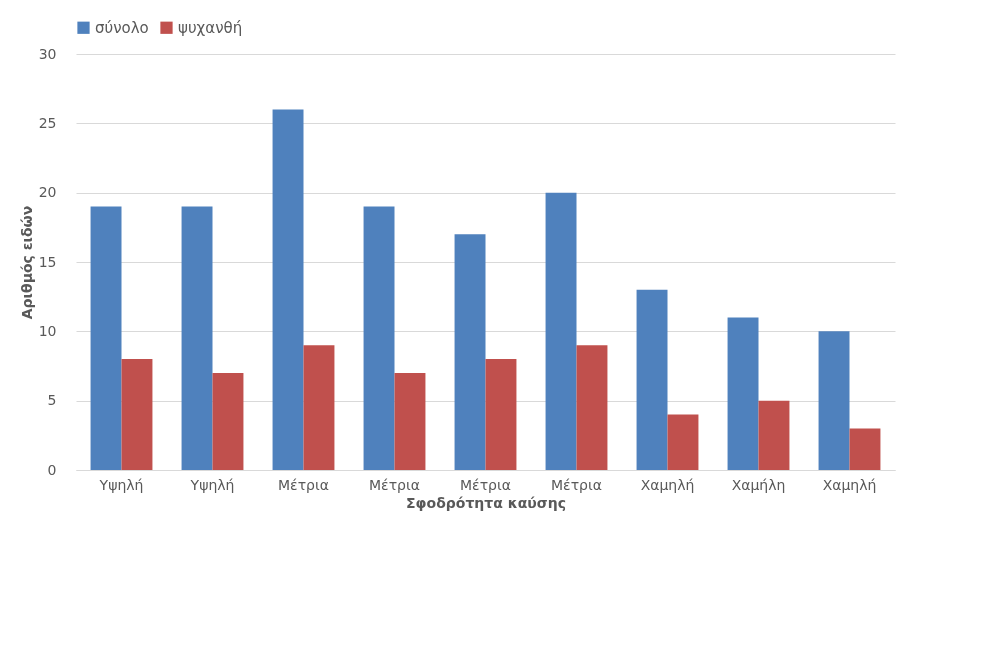  I want to click on legend-label: σύνολο, so click(122, 27).